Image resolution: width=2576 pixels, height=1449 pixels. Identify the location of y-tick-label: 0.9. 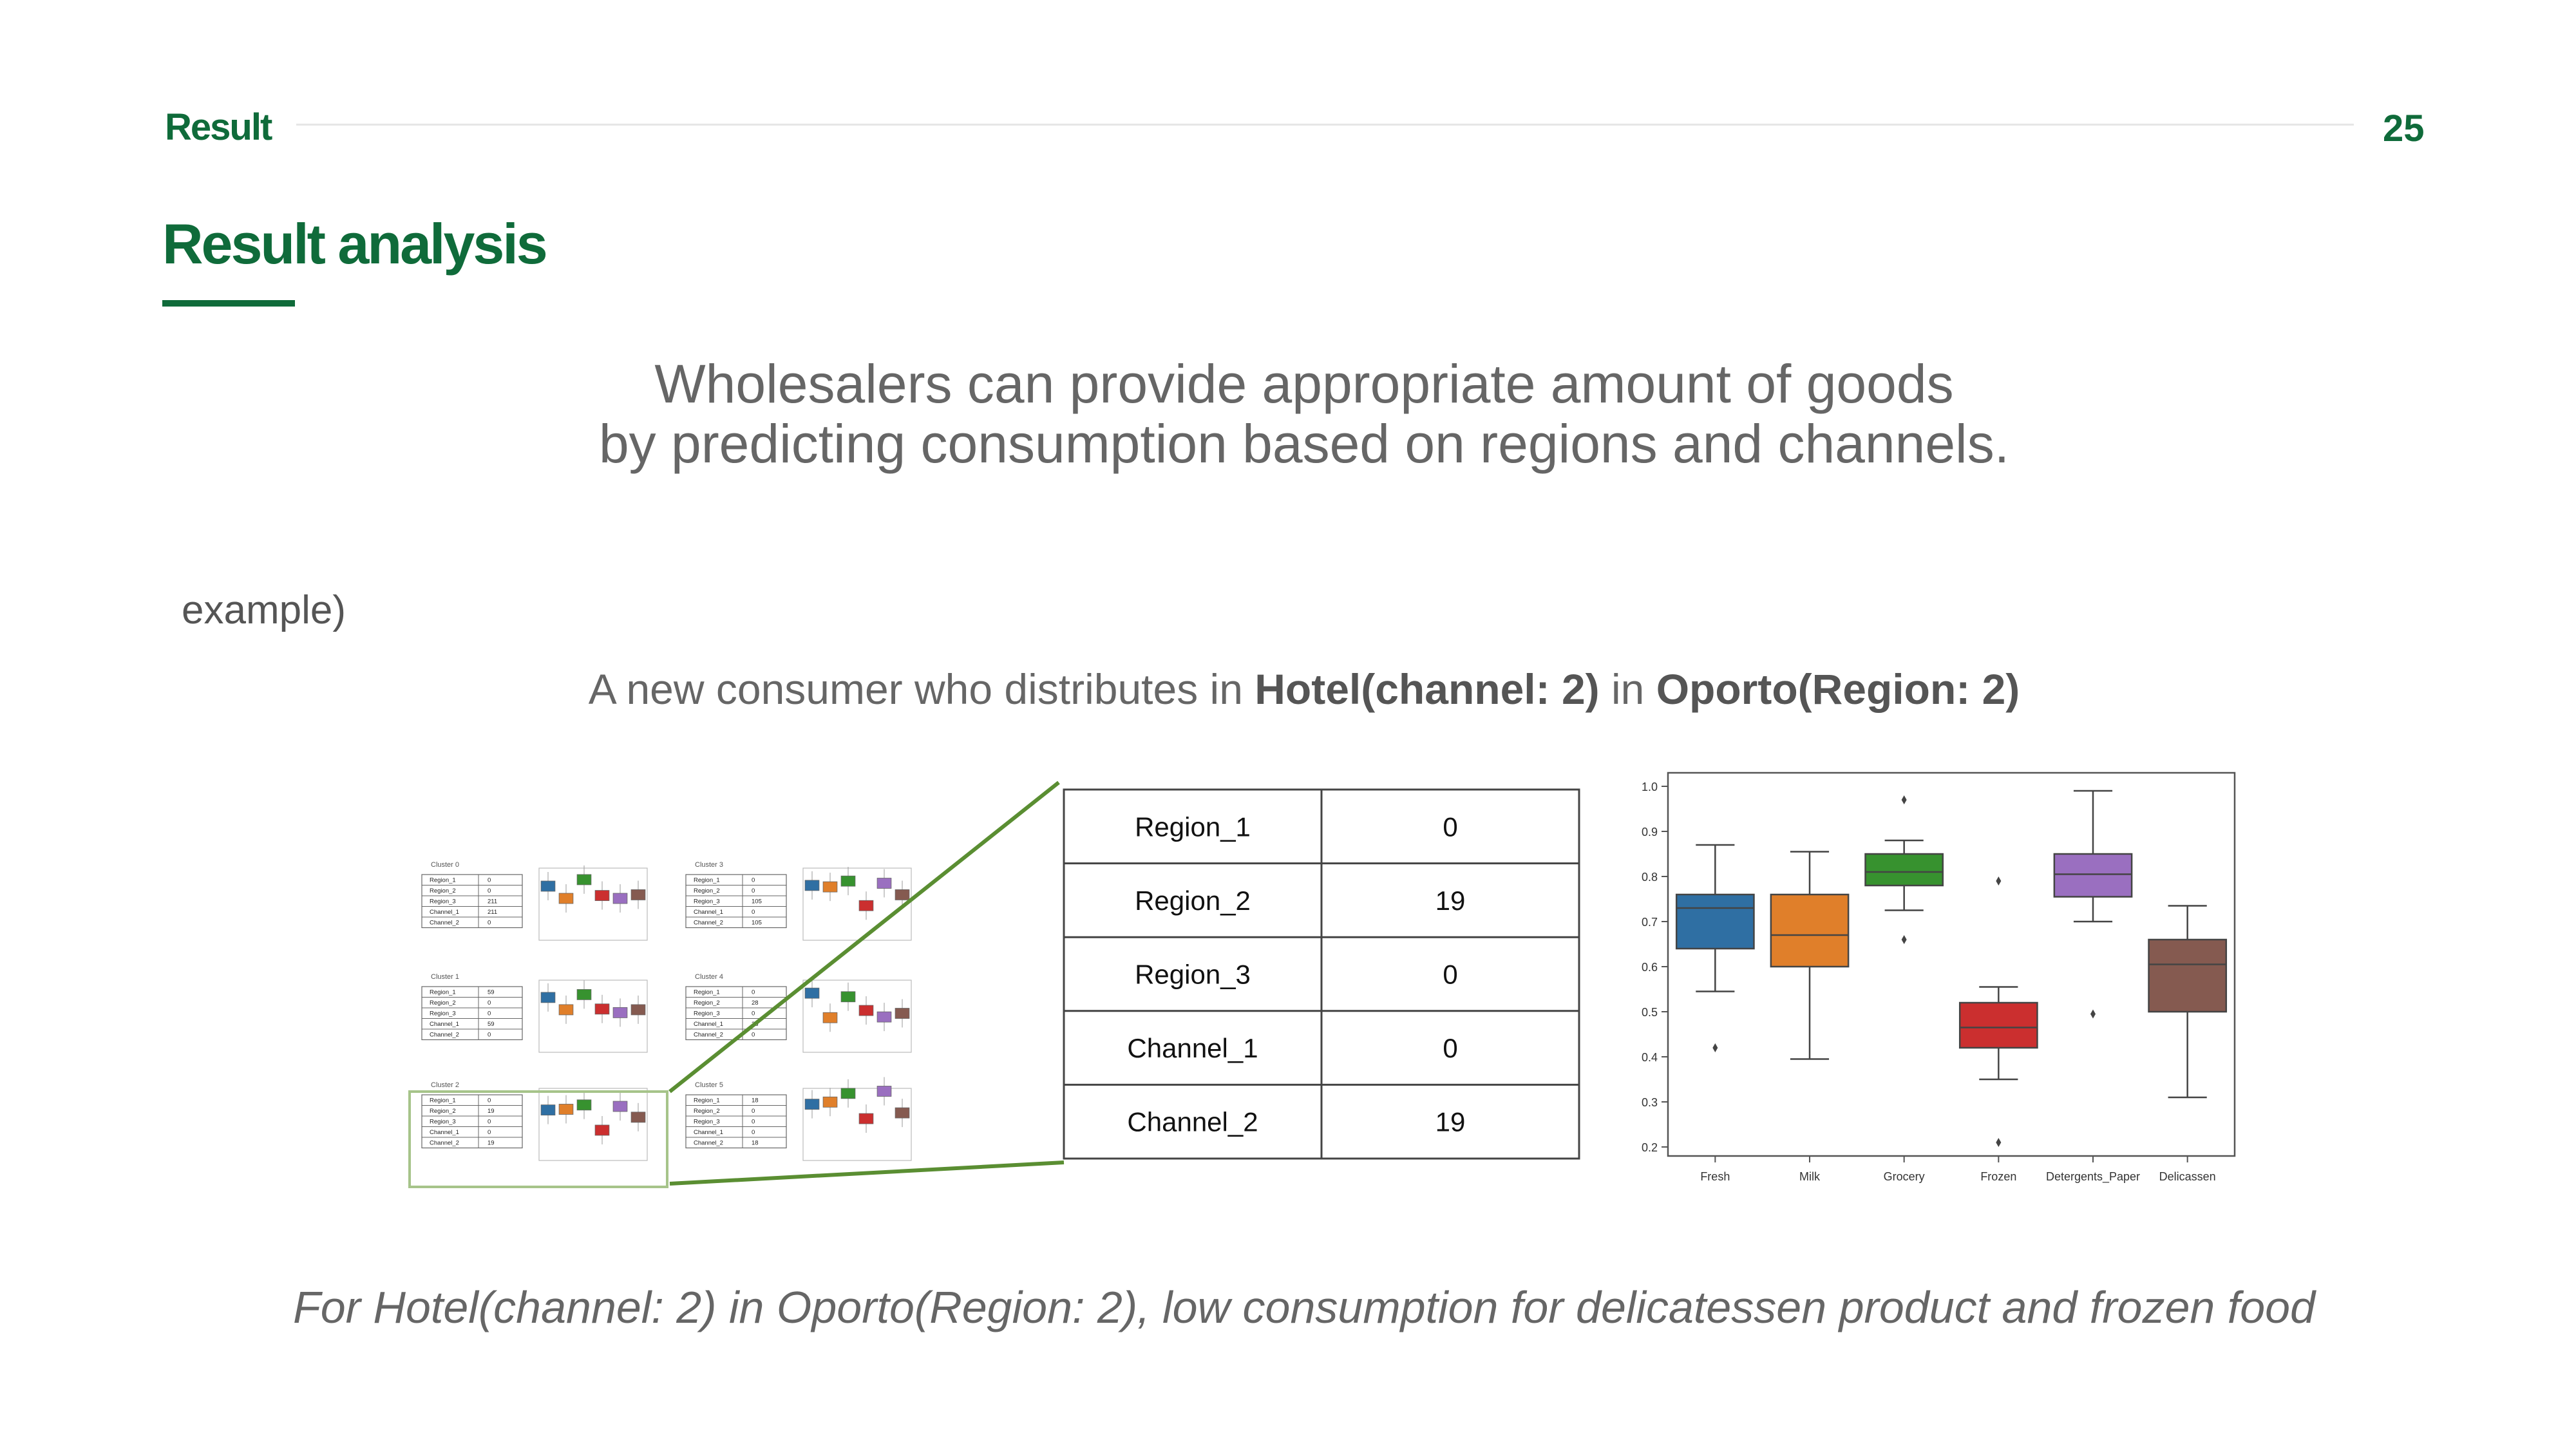
(1650, 832).